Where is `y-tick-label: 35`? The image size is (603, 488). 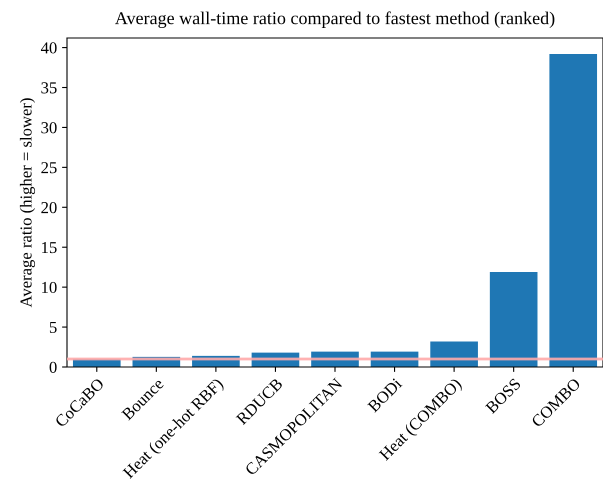
y-tick-label: 35 is located at coordinates (49, 88).